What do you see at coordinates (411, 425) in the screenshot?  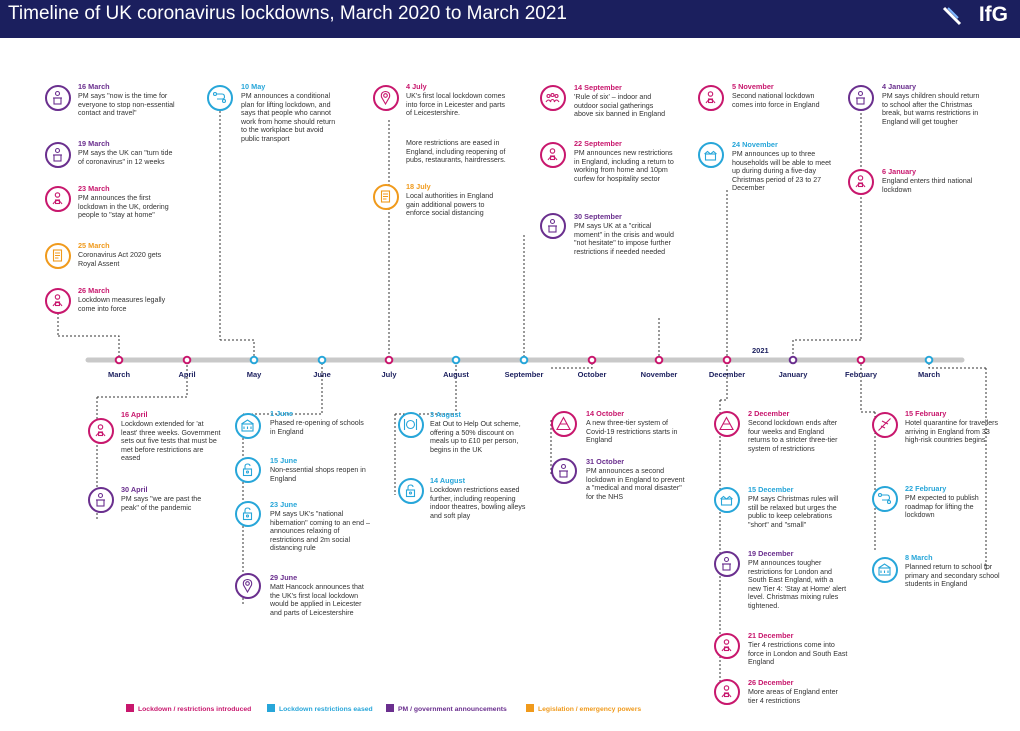 I see `cutlery-icon` at bounding box center [411, 425].